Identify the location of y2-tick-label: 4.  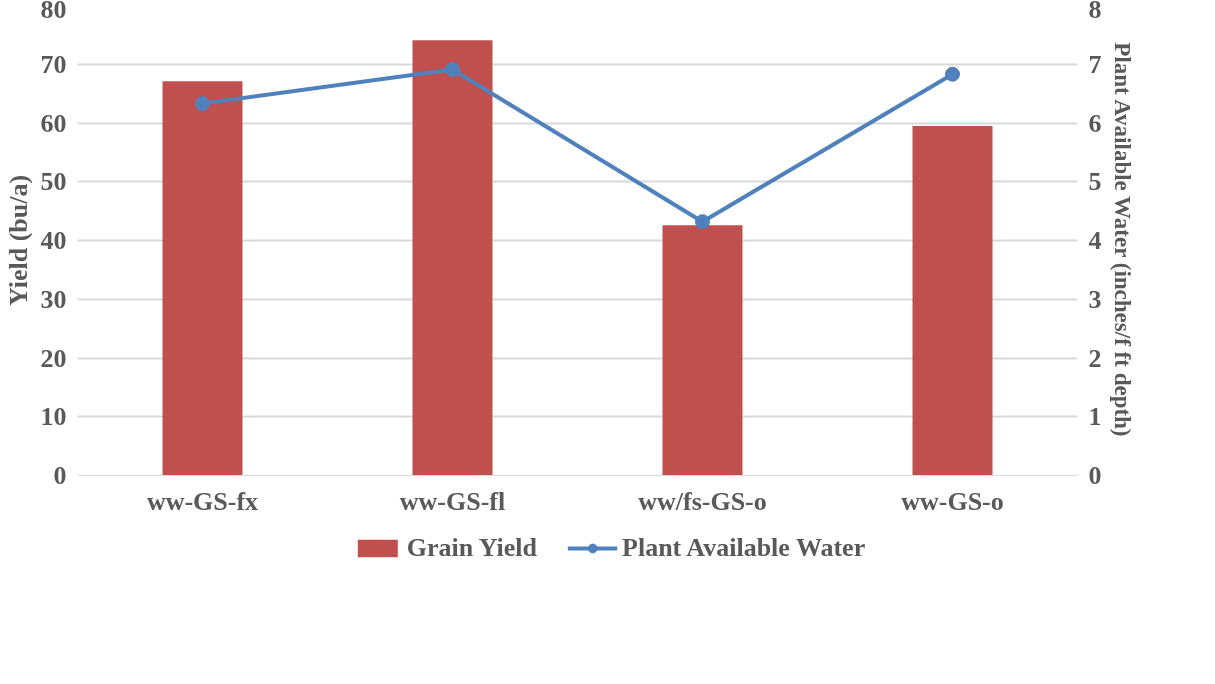
(1095, 240).